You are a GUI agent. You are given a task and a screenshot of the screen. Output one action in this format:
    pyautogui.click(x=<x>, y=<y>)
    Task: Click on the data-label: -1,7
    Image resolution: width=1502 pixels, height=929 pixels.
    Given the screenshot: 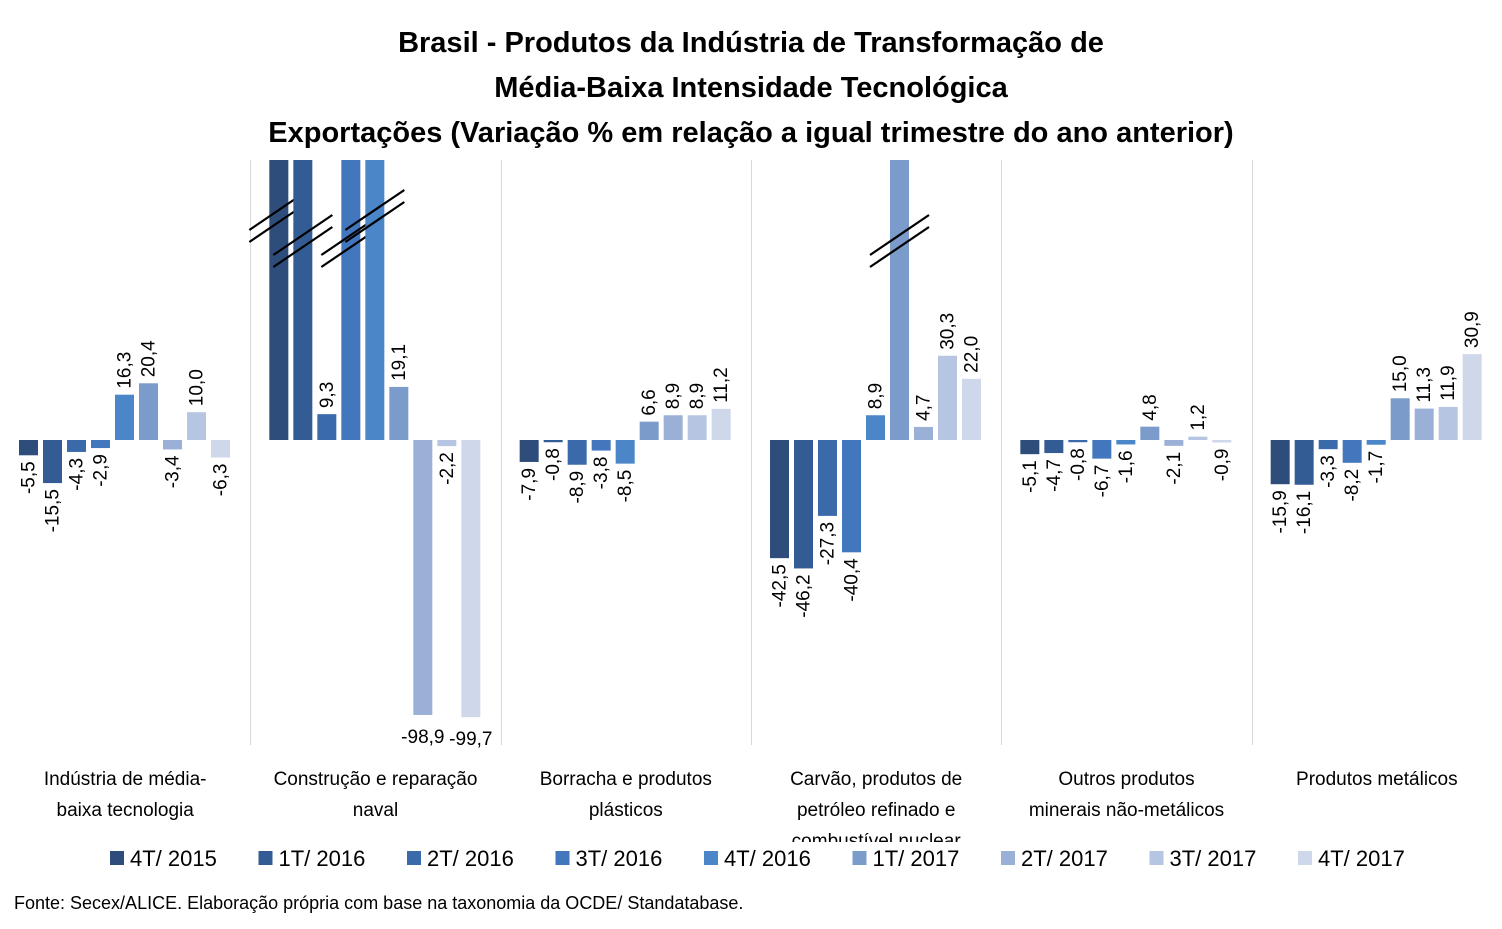 What is the action you would take?
    pyautogui.click(x=1376, y=467)
    